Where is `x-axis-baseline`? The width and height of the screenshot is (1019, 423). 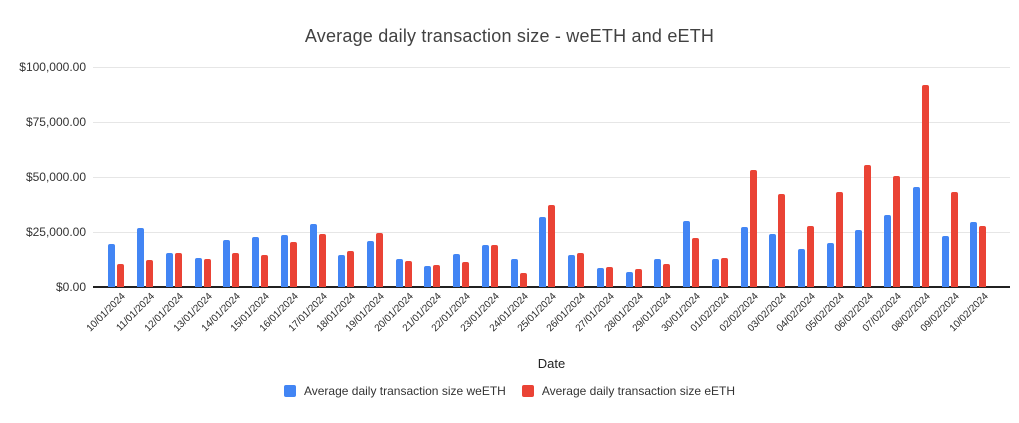
x-axis-baseline is located at coordinates (551, 287).